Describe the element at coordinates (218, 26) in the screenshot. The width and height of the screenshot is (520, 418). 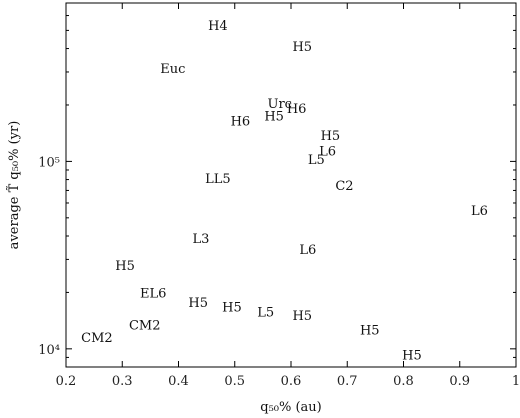
I see `data-point-label: H4` at that location.